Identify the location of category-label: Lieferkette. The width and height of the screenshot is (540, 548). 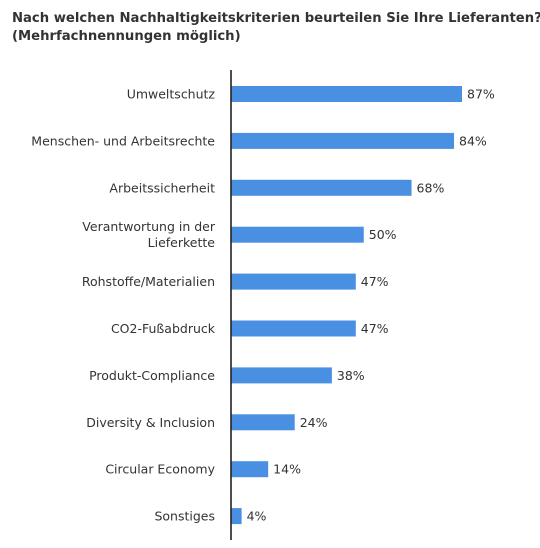
(182, 242).